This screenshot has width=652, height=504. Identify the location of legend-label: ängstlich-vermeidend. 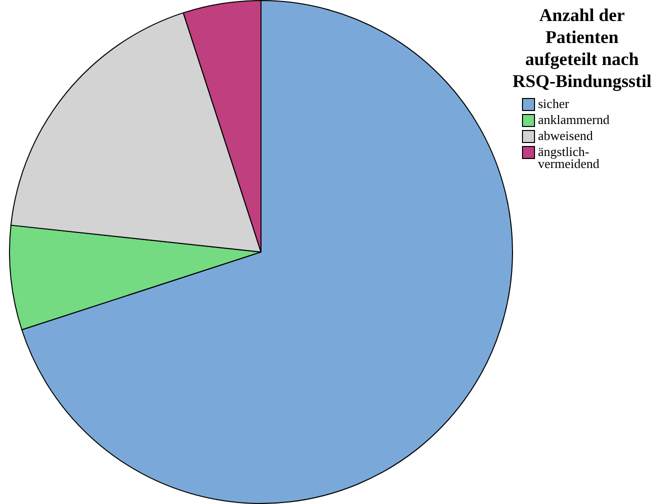
(569, 157).